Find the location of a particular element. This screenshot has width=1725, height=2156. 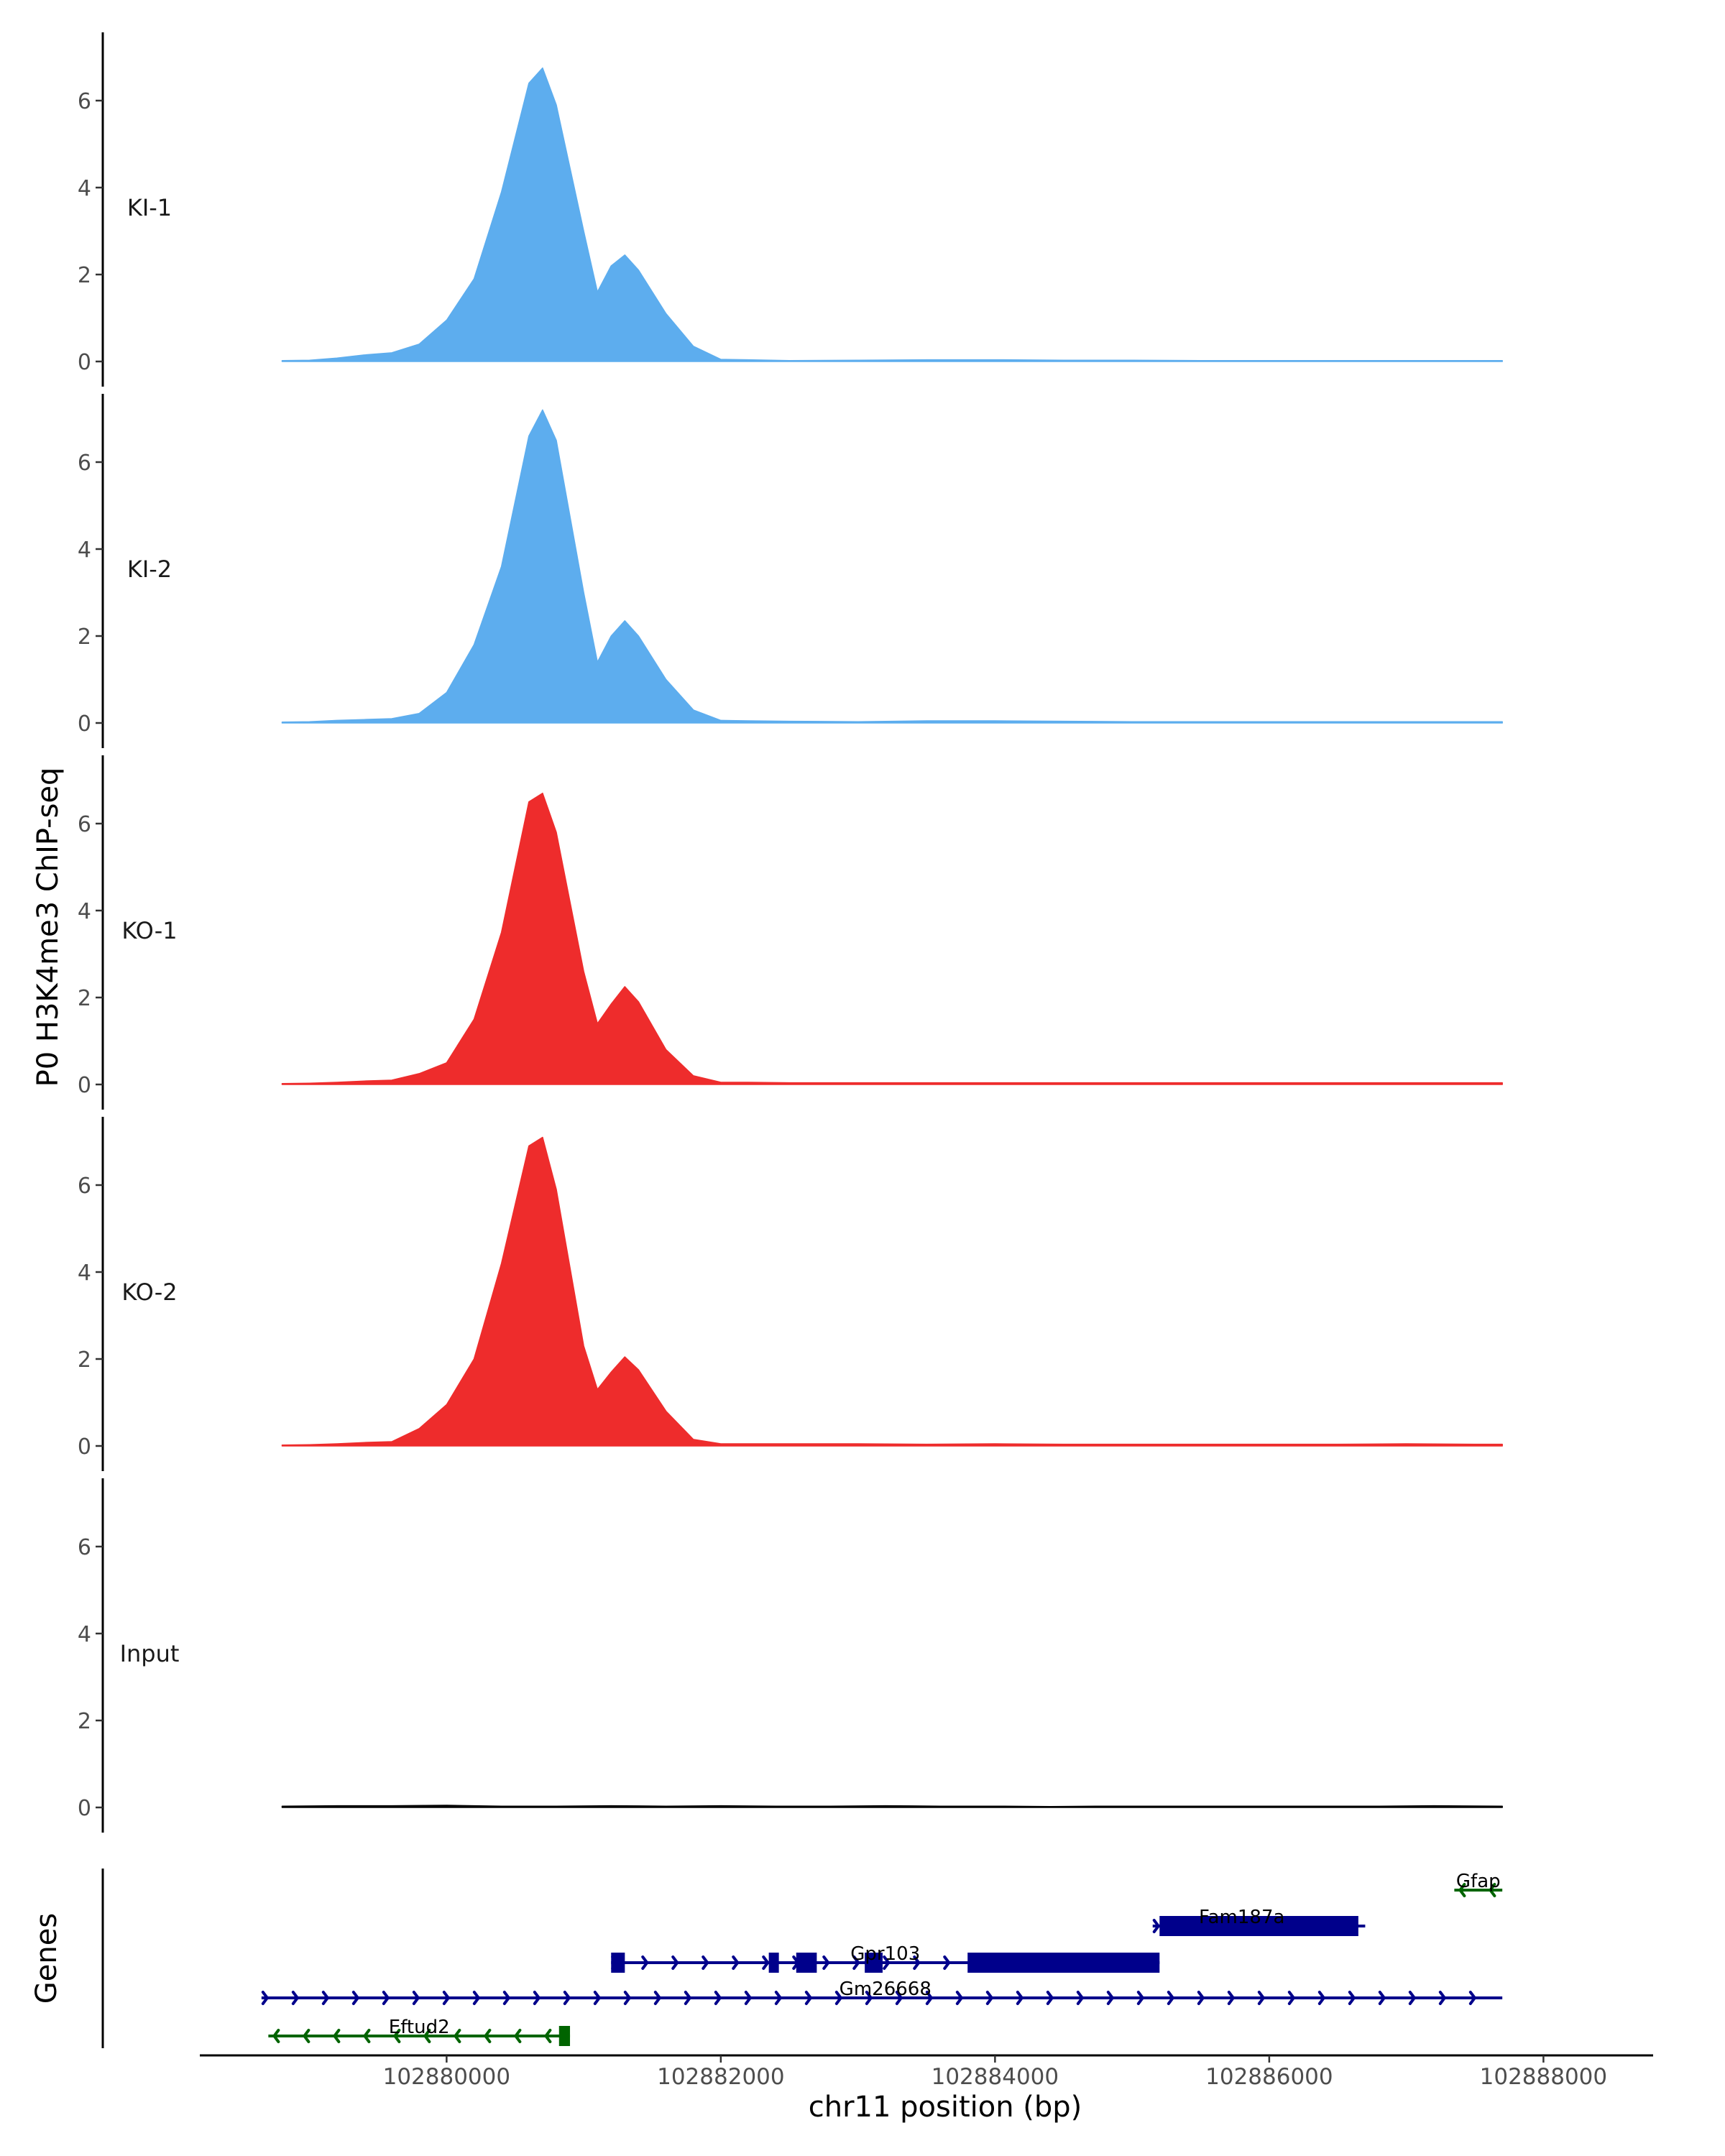

gene-label: Eftud2 is located at coordinates (419, 2027).